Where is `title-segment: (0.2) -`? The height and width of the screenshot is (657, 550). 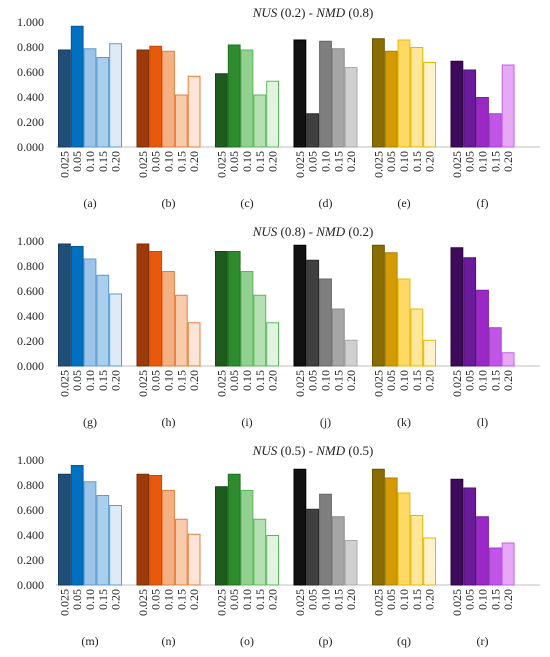 title-segment: (0.2) - is located at coordinates (296, 12).